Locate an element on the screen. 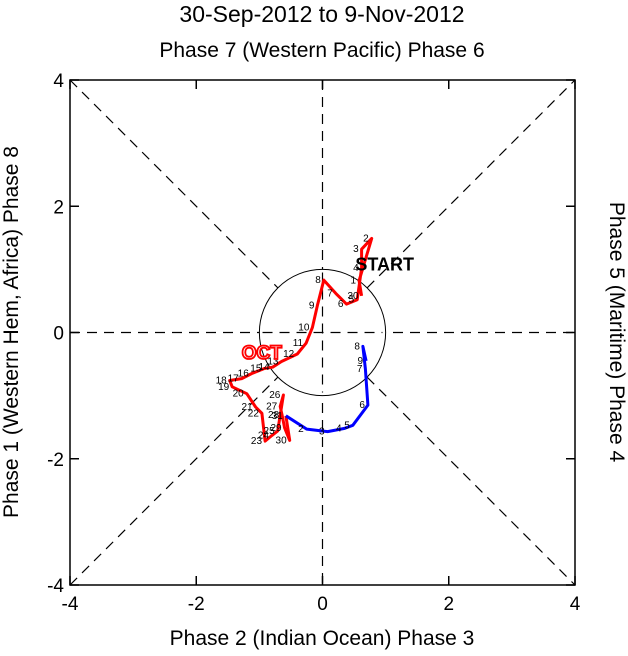  x-tick-label: 0 is located at coordinates (322, 604).